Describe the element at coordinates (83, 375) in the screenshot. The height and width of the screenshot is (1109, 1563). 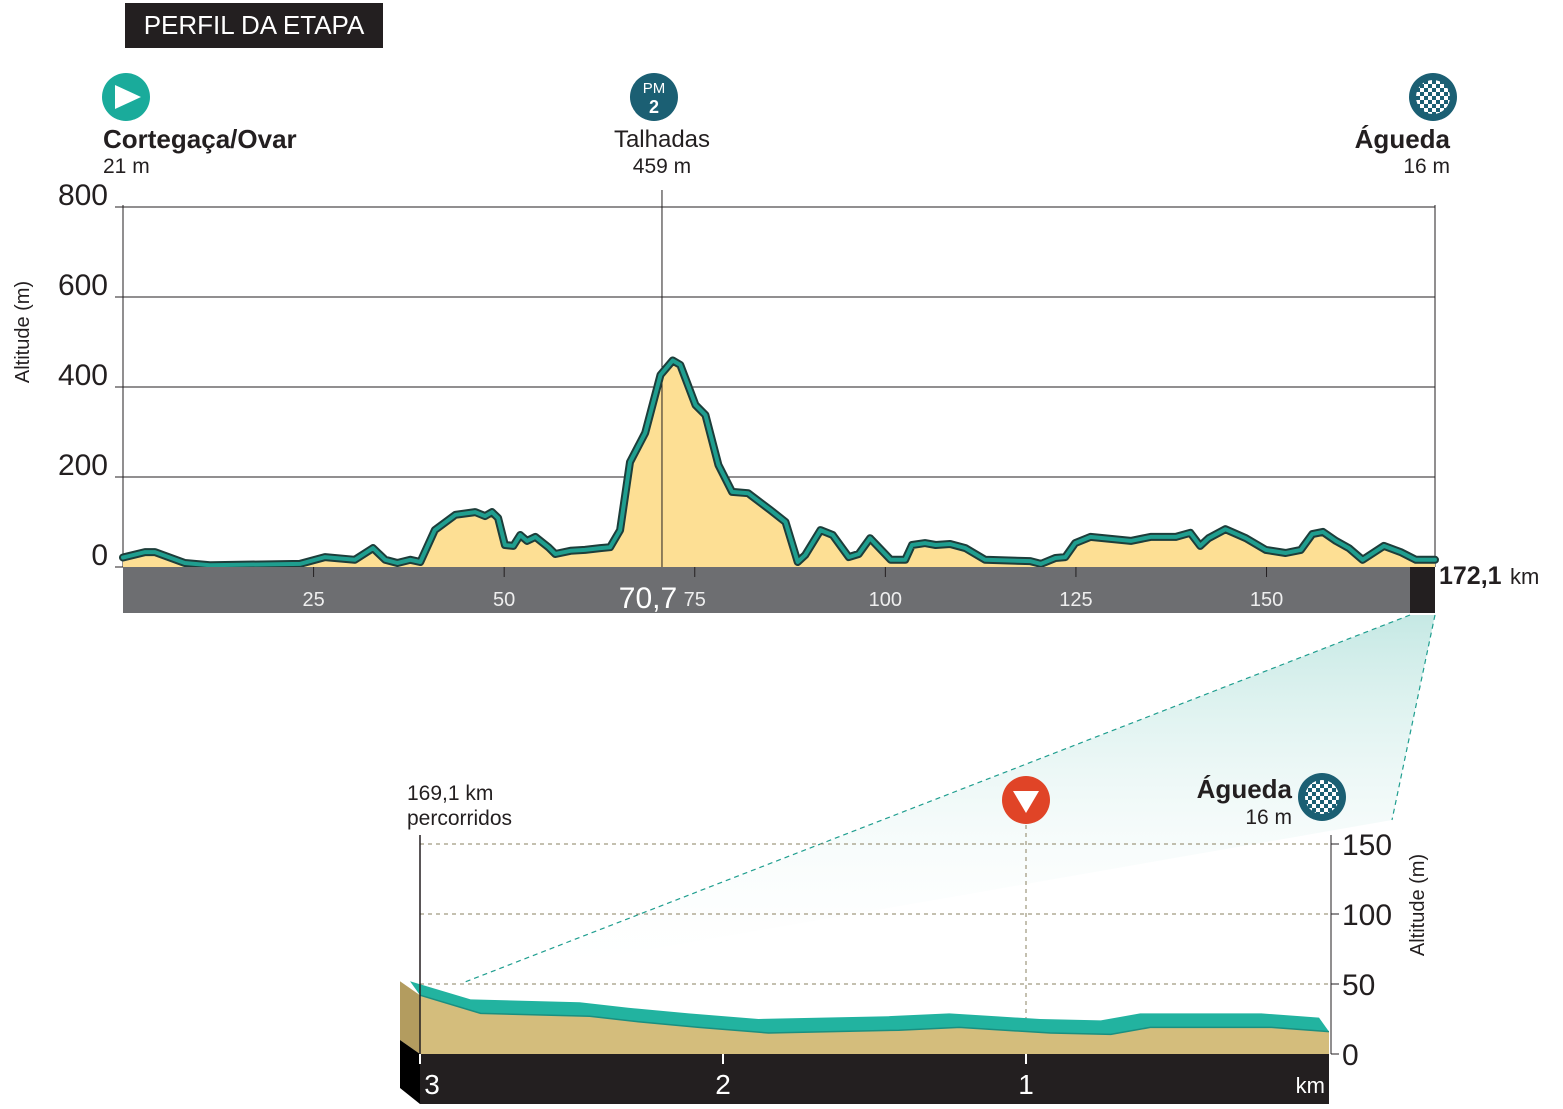
I see `y-tick-label: 400` at that location.